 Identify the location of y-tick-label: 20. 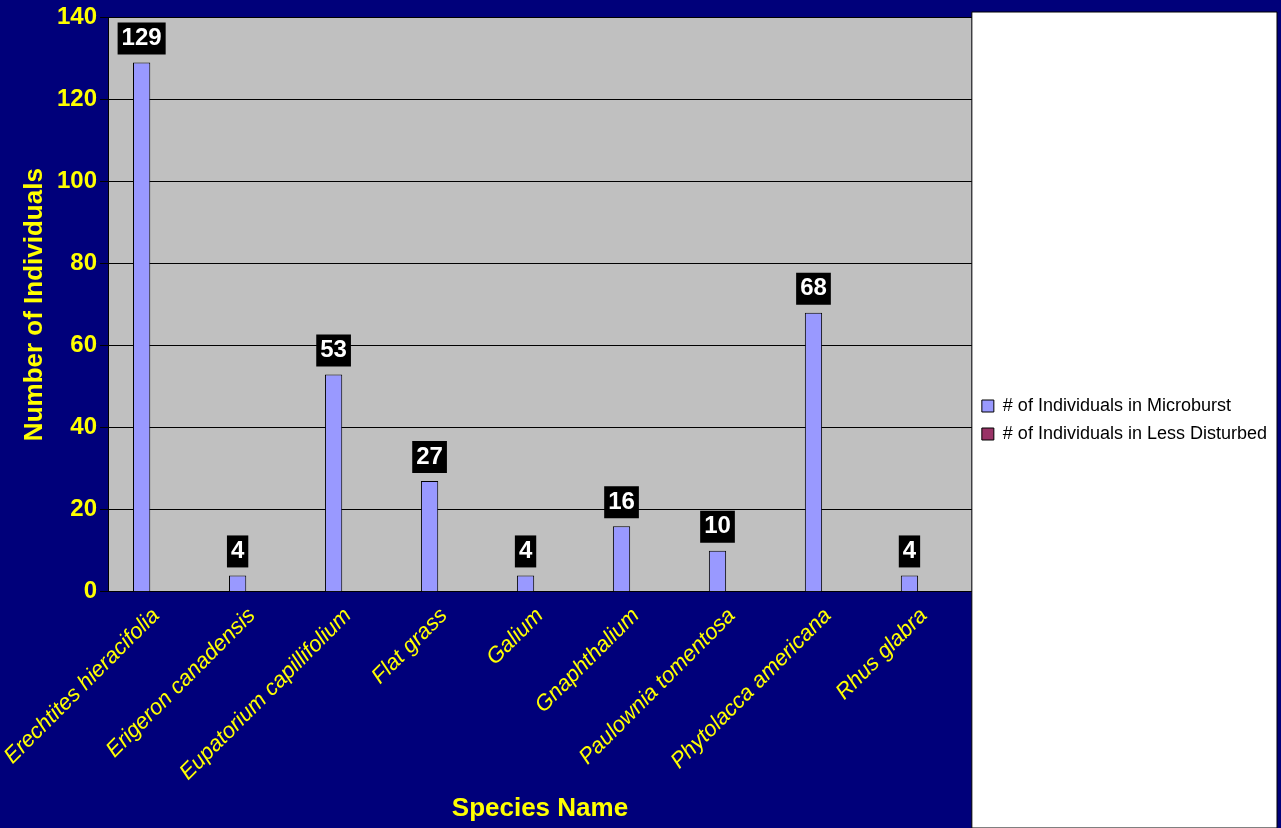
(84, 508).